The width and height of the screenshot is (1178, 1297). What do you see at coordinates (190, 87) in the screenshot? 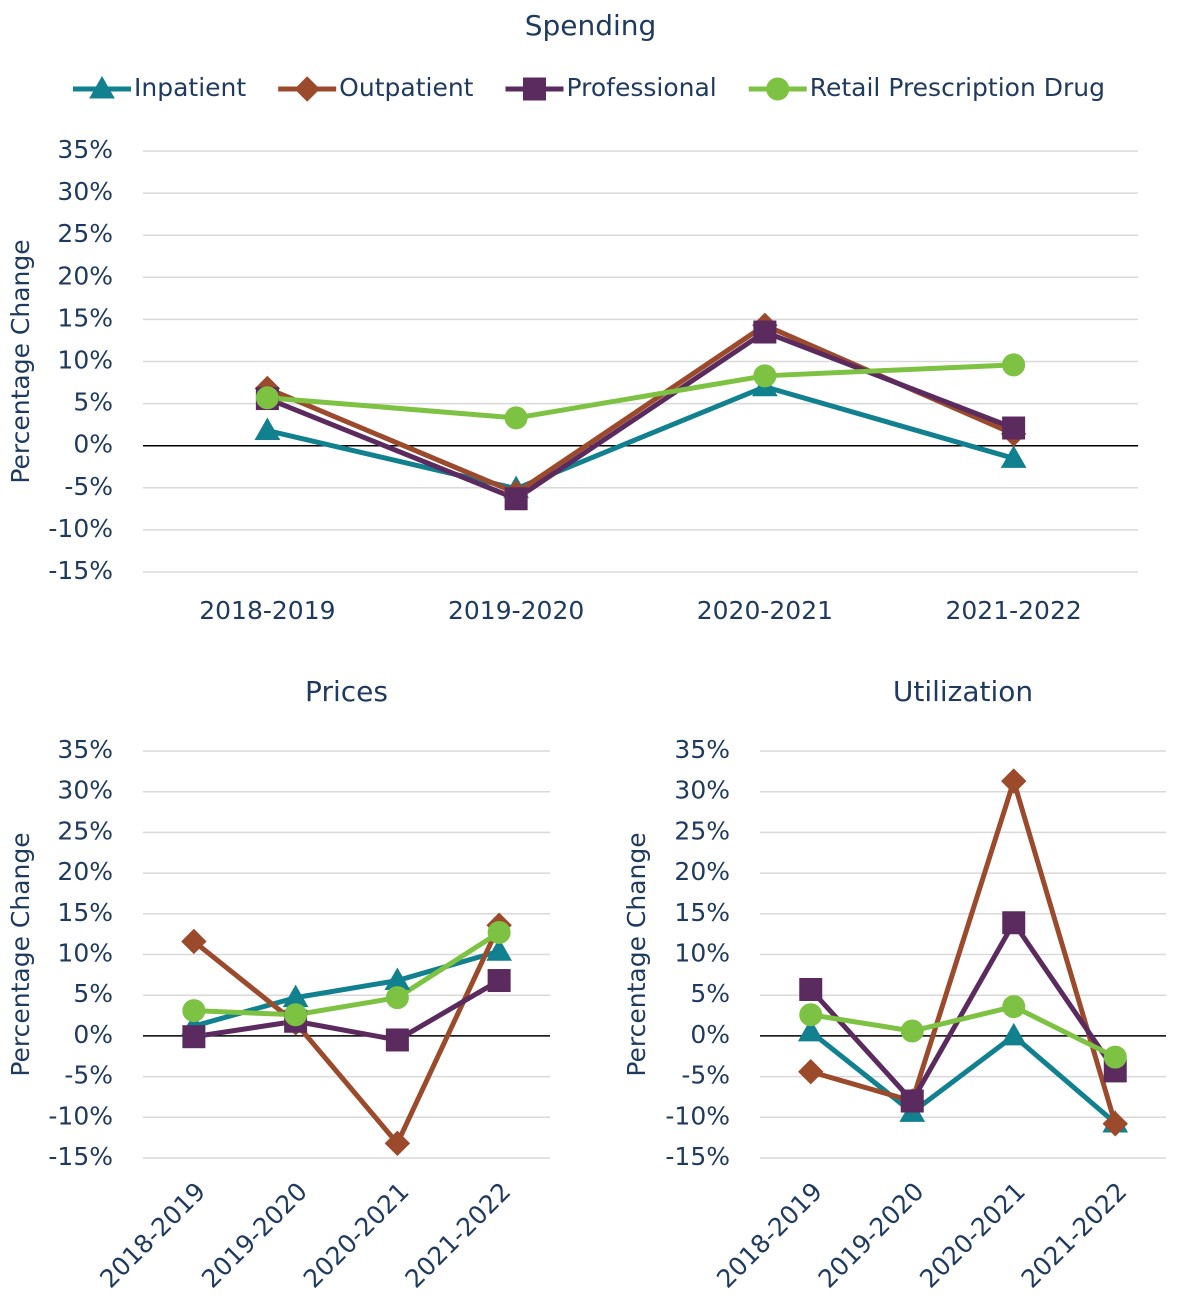
I see `legend-label: Inpatient` at bounding box center [190, 87].